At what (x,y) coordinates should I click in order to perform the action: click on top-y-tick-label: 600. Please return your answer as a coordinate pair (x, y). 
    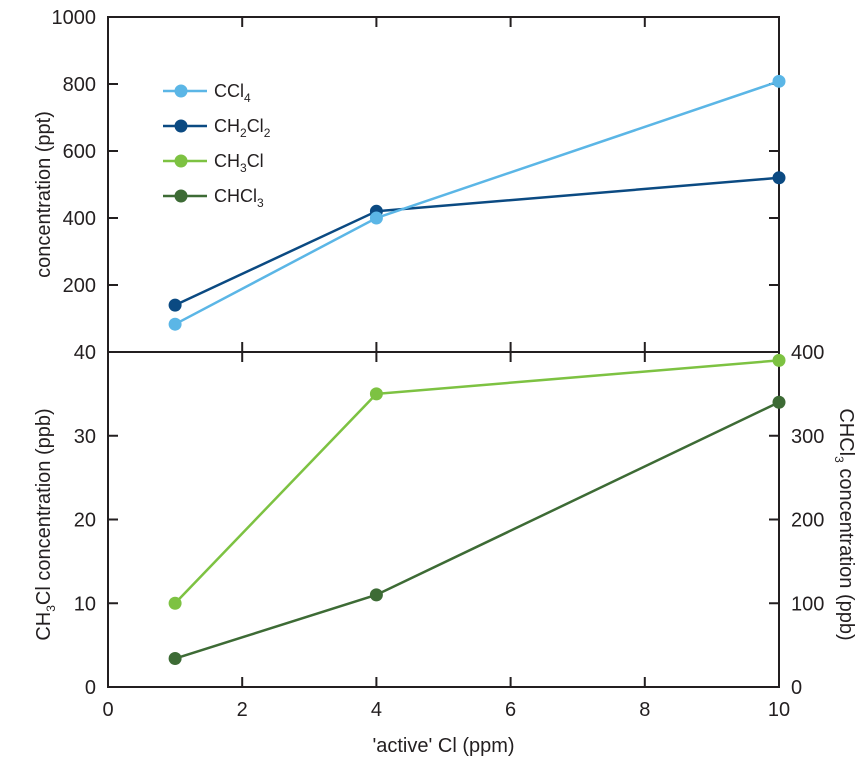
    Looking at the image, I should click on (79, 152).